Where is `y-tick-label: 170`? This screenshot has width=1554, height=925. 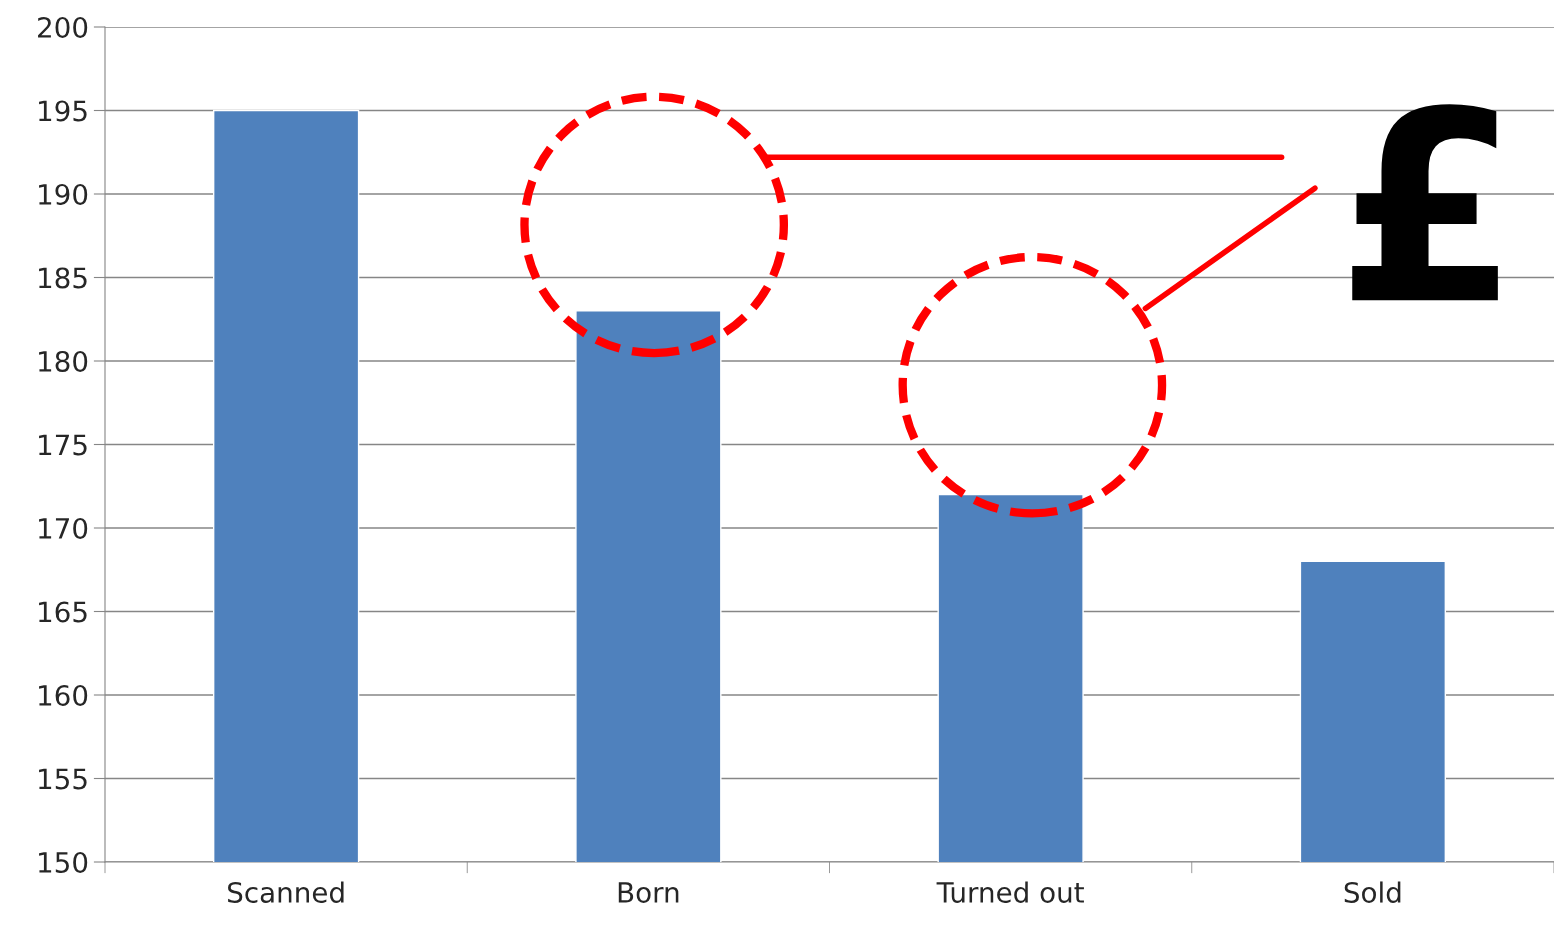
y-tick-label: 170 is located at coordinates (63, 528).